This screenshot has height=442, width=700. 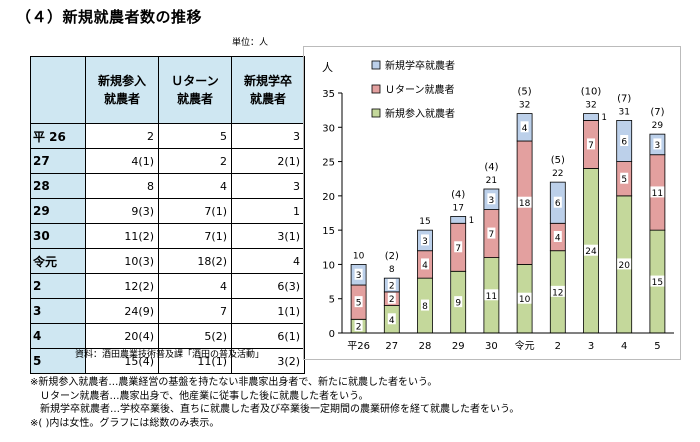 I want to click on table-cell: 2, so click(x=122, y=136).